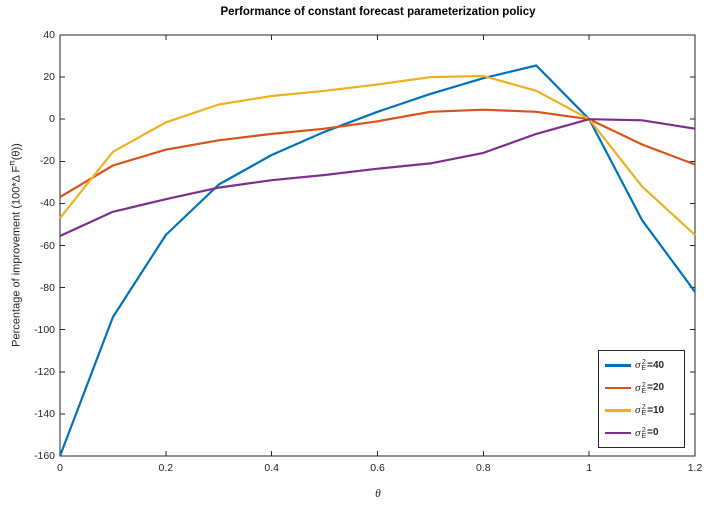 This screenshot has width=720, height=514. Describe the element at coordinates (650, 411) in the screenshot. I see `legend-label: σ 2 E =10` at that location.